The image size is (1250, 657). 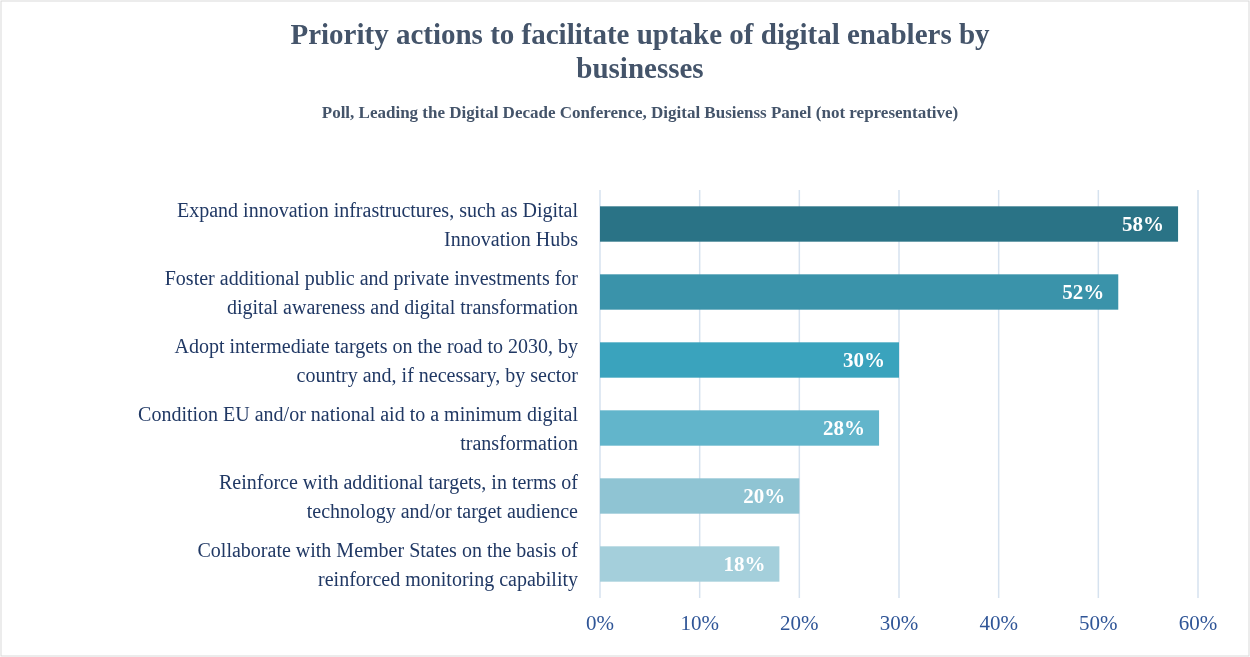 I want to click on x-tick-label: 0%, so click(x=600, y=623).